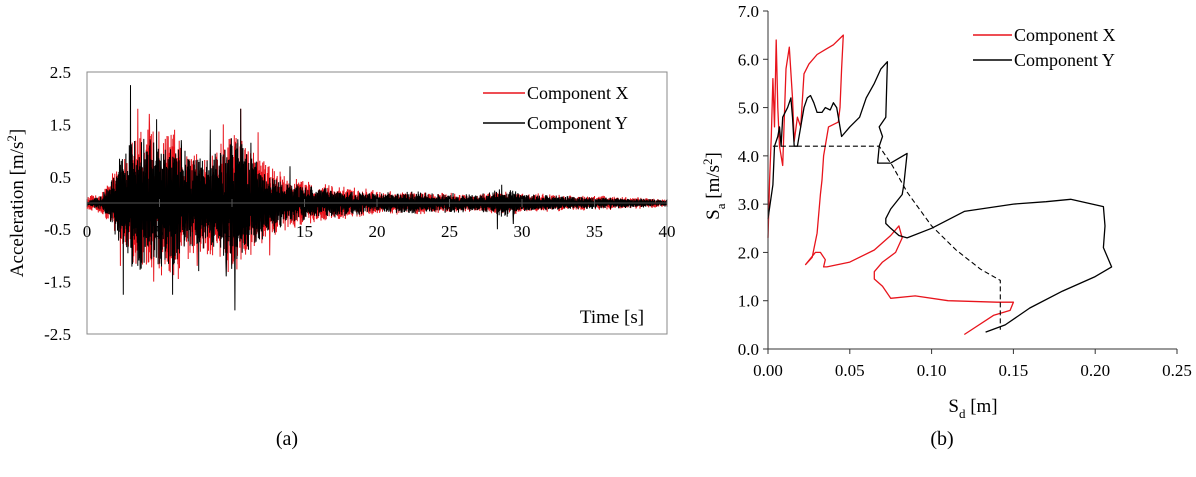 The height and width of the screenshot is (477, 1196). What do you see at coordinates (748, 156) in the screenshot?
I see `panel-b-y-tick-label: 4.0` at bounding box center [748, 156].